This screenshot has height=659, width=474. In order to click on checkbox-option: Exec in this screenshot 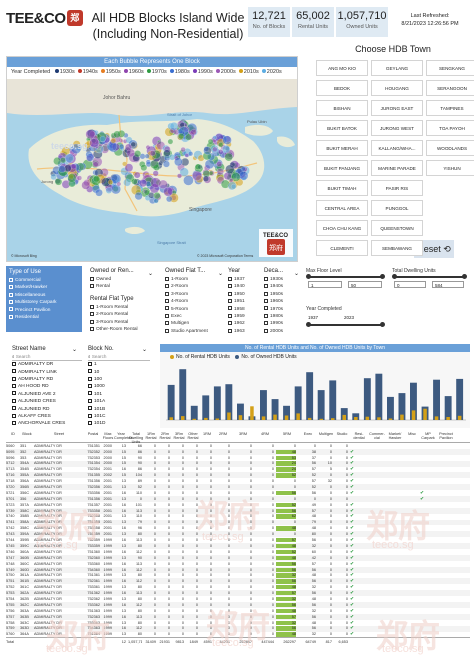, I will do `click(194, 316)`.